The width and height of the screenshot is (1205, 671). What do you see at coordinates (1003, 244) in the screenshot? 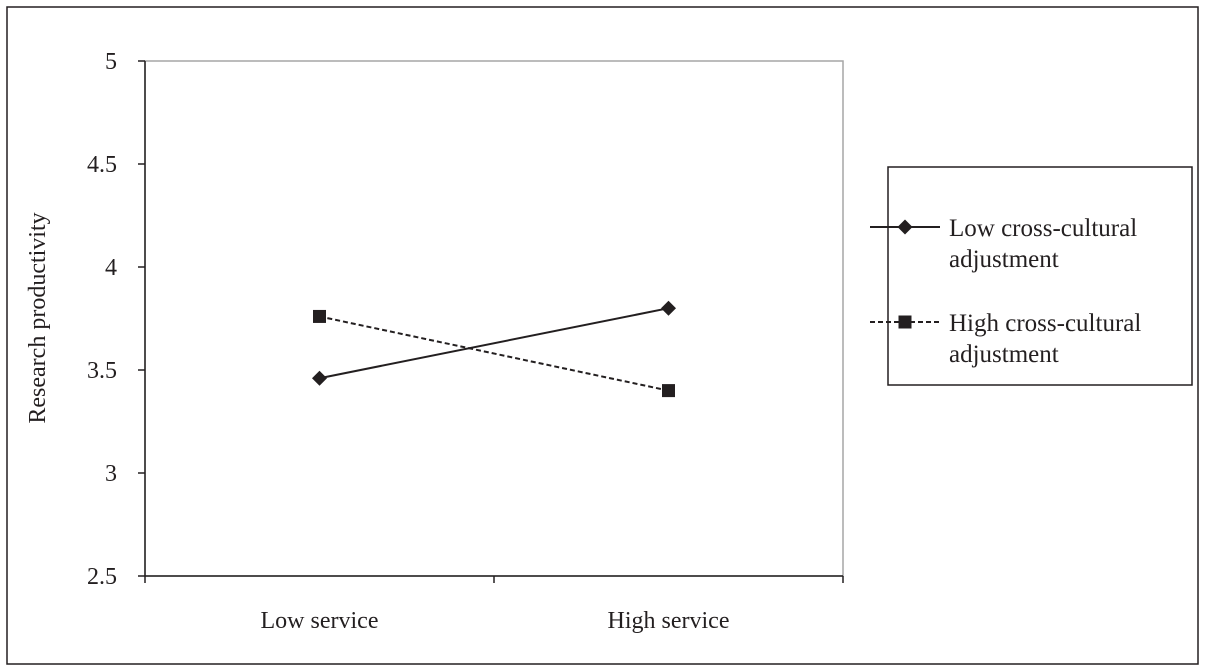
I see `legend-entry-1: Low cross-cultural adjustment` at bounding box center [1003, 244].